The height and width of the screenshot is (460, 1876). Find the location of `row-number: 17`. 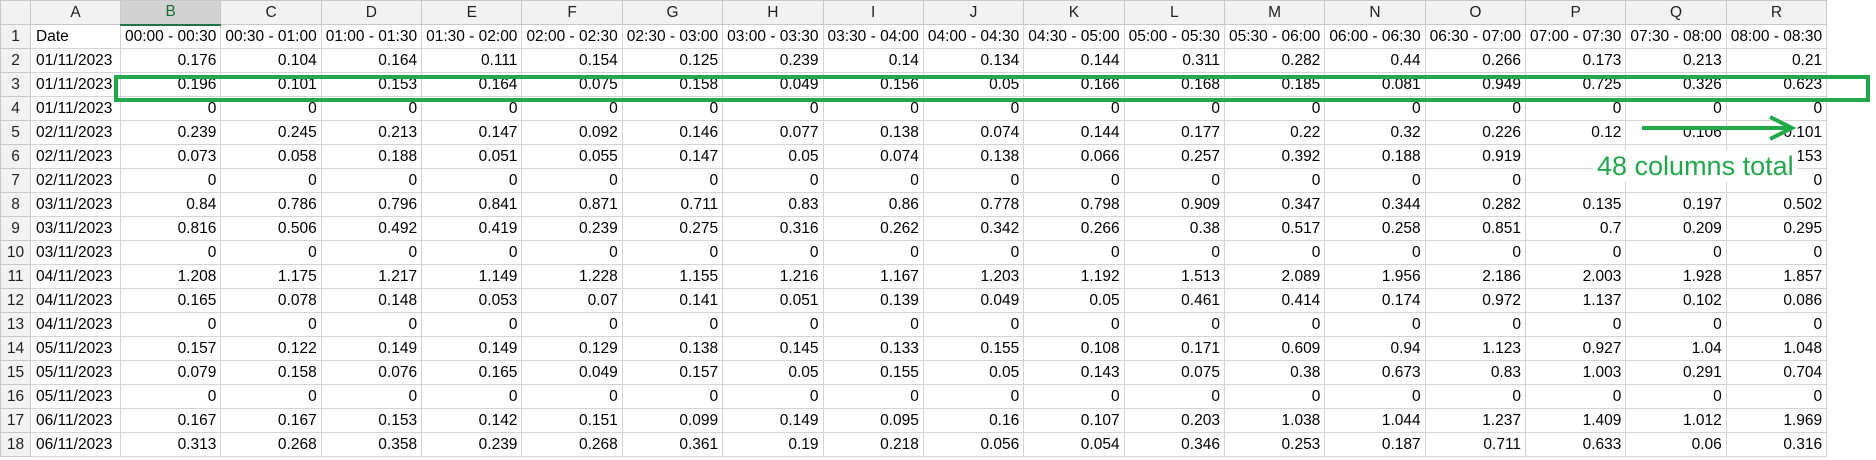

row-number: 17 is located at coordinates (15, 420).